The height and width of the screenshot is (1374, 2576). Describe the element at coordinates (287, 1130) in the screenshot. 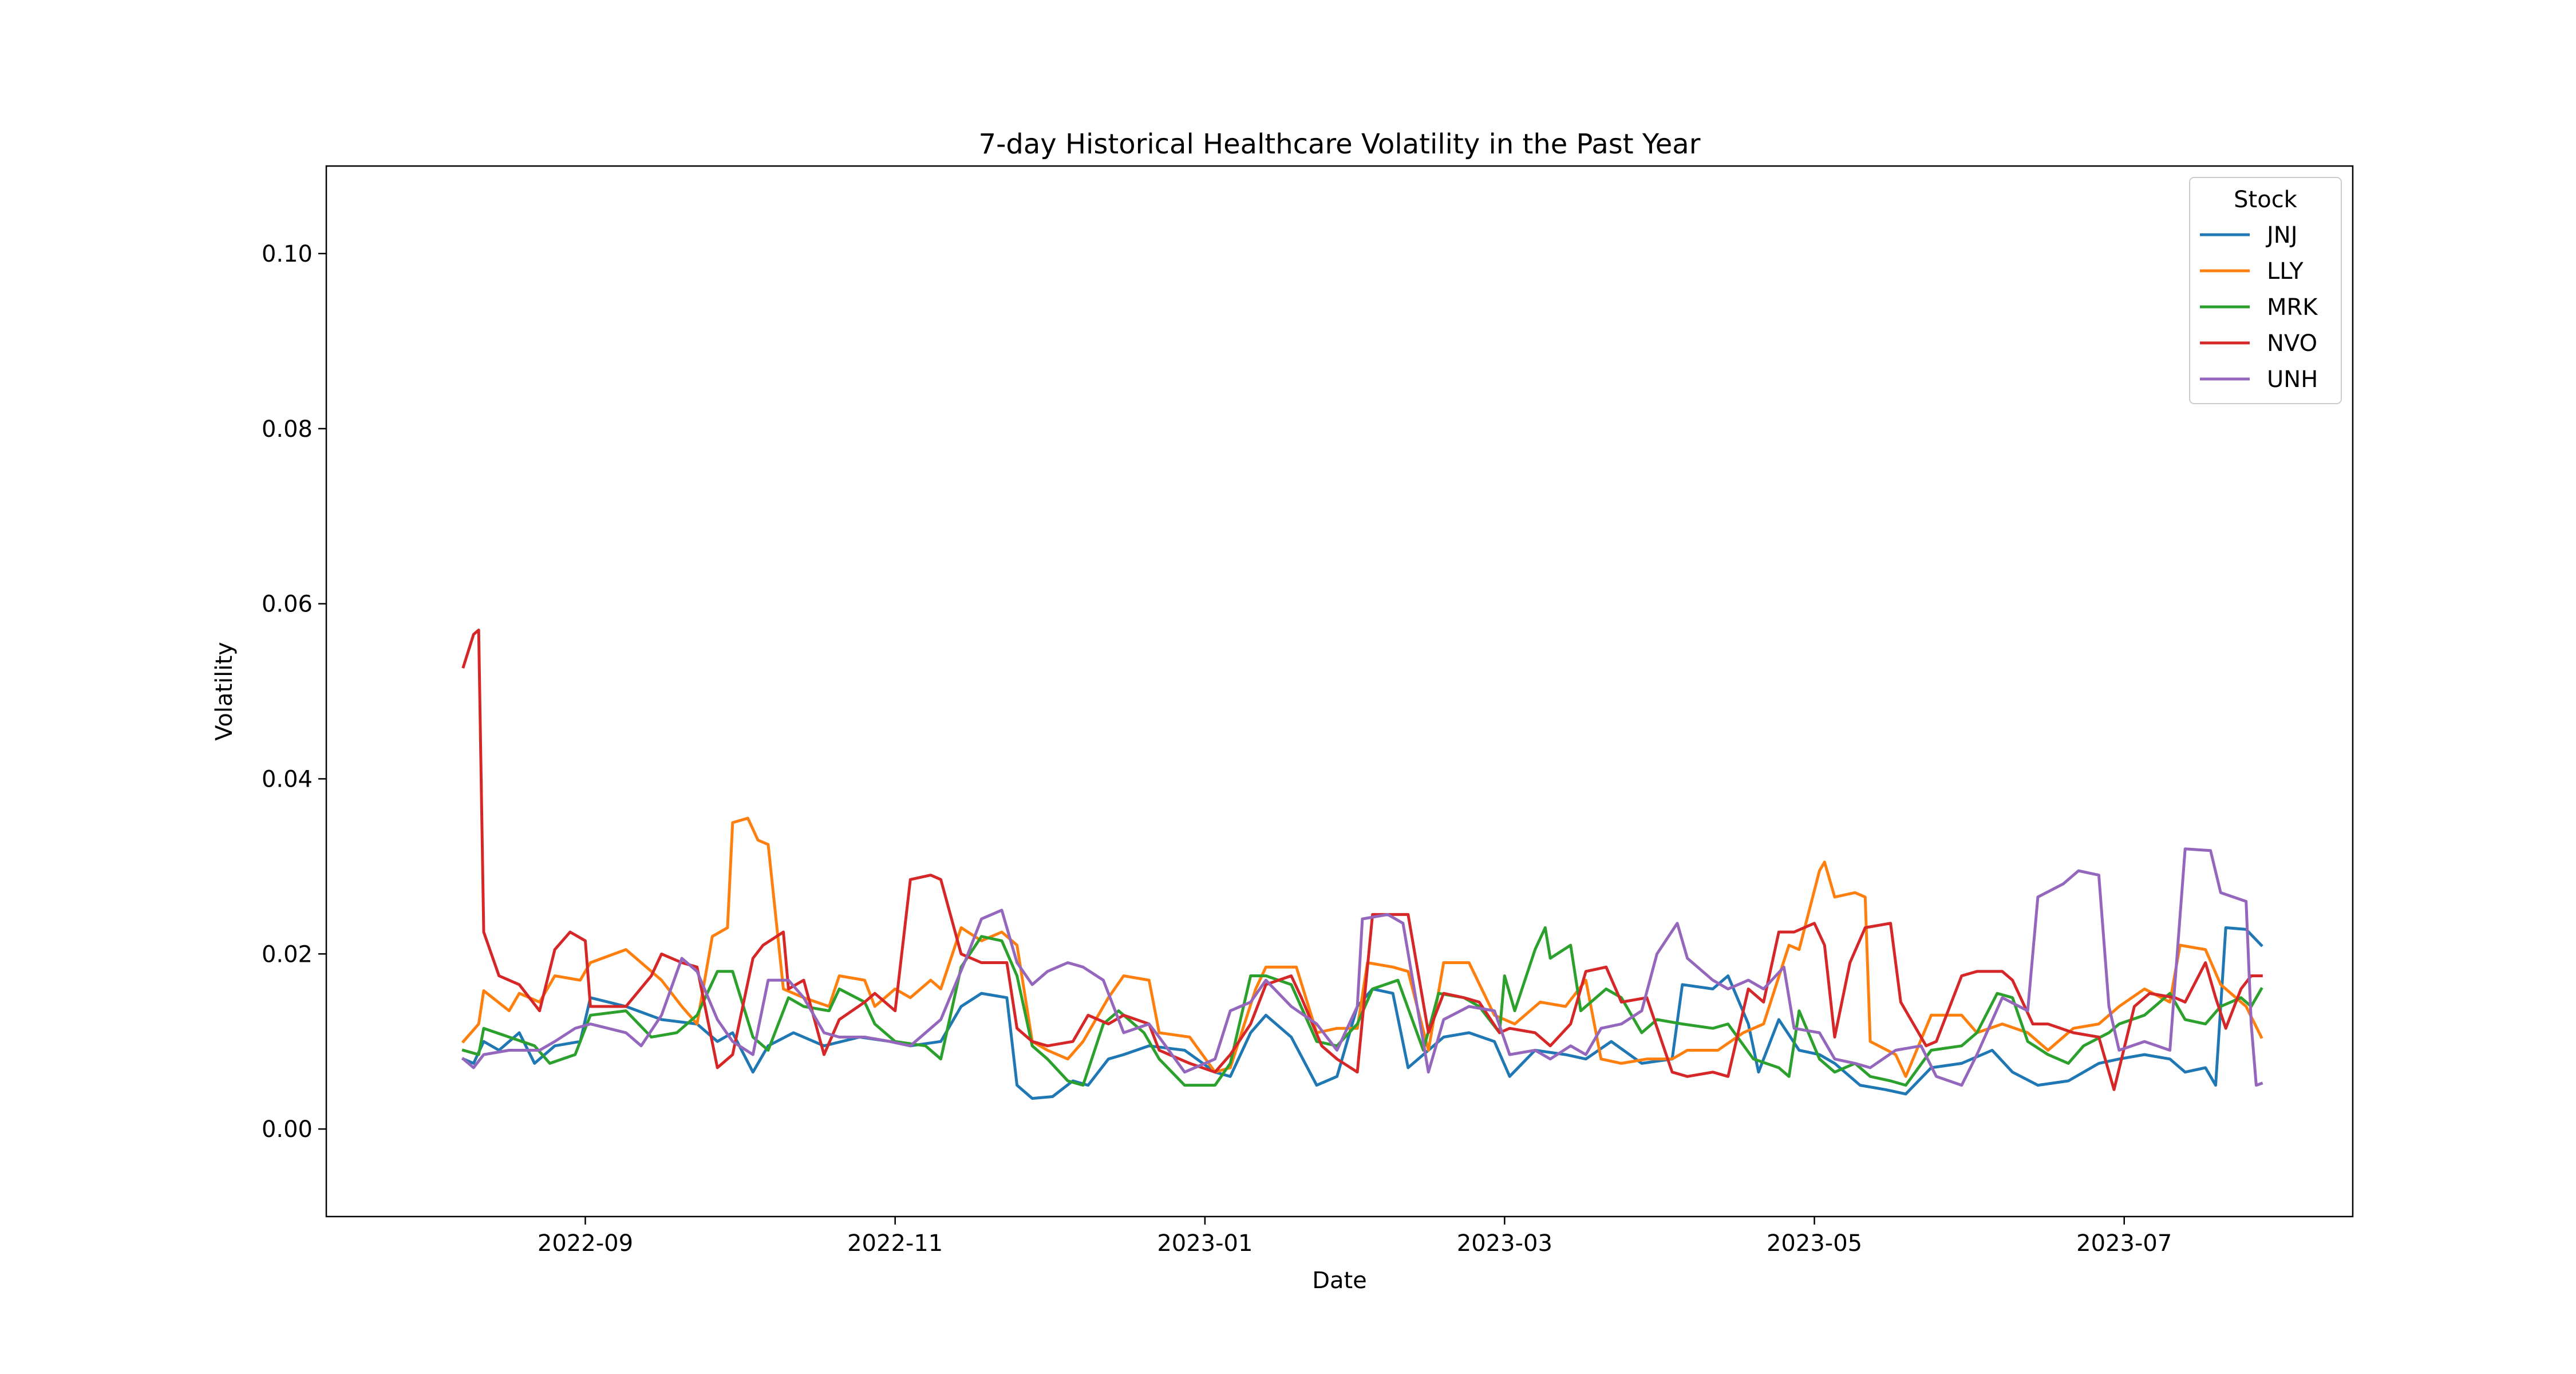

I see `y-tick-label: 0.00` at that location.